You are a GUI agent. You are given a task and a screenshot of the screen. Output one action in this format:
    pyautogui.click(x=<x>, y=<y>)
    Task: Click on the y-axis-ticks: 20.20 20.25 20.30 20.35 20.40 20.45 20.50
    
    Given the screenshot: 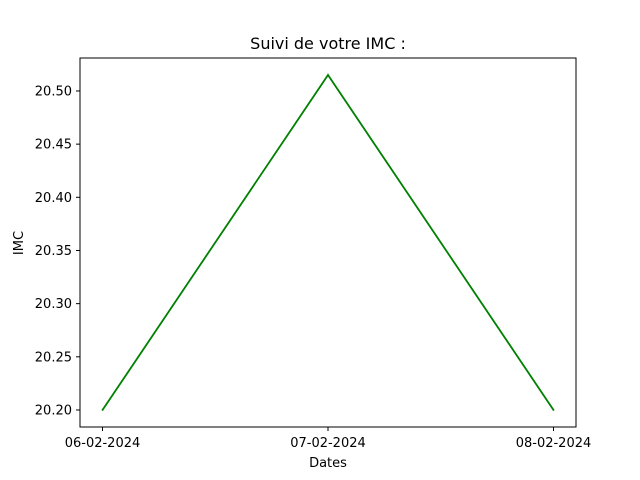 What is the action you would take?
    pyautogui.click(x=57, y=251)
    